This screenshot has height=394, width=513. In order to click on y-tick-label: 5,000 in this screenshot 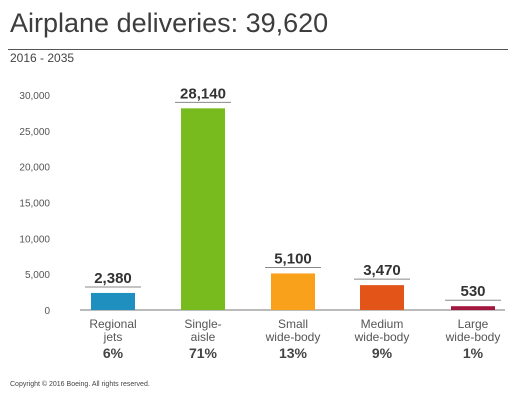, I will do `click(37, 275)`.